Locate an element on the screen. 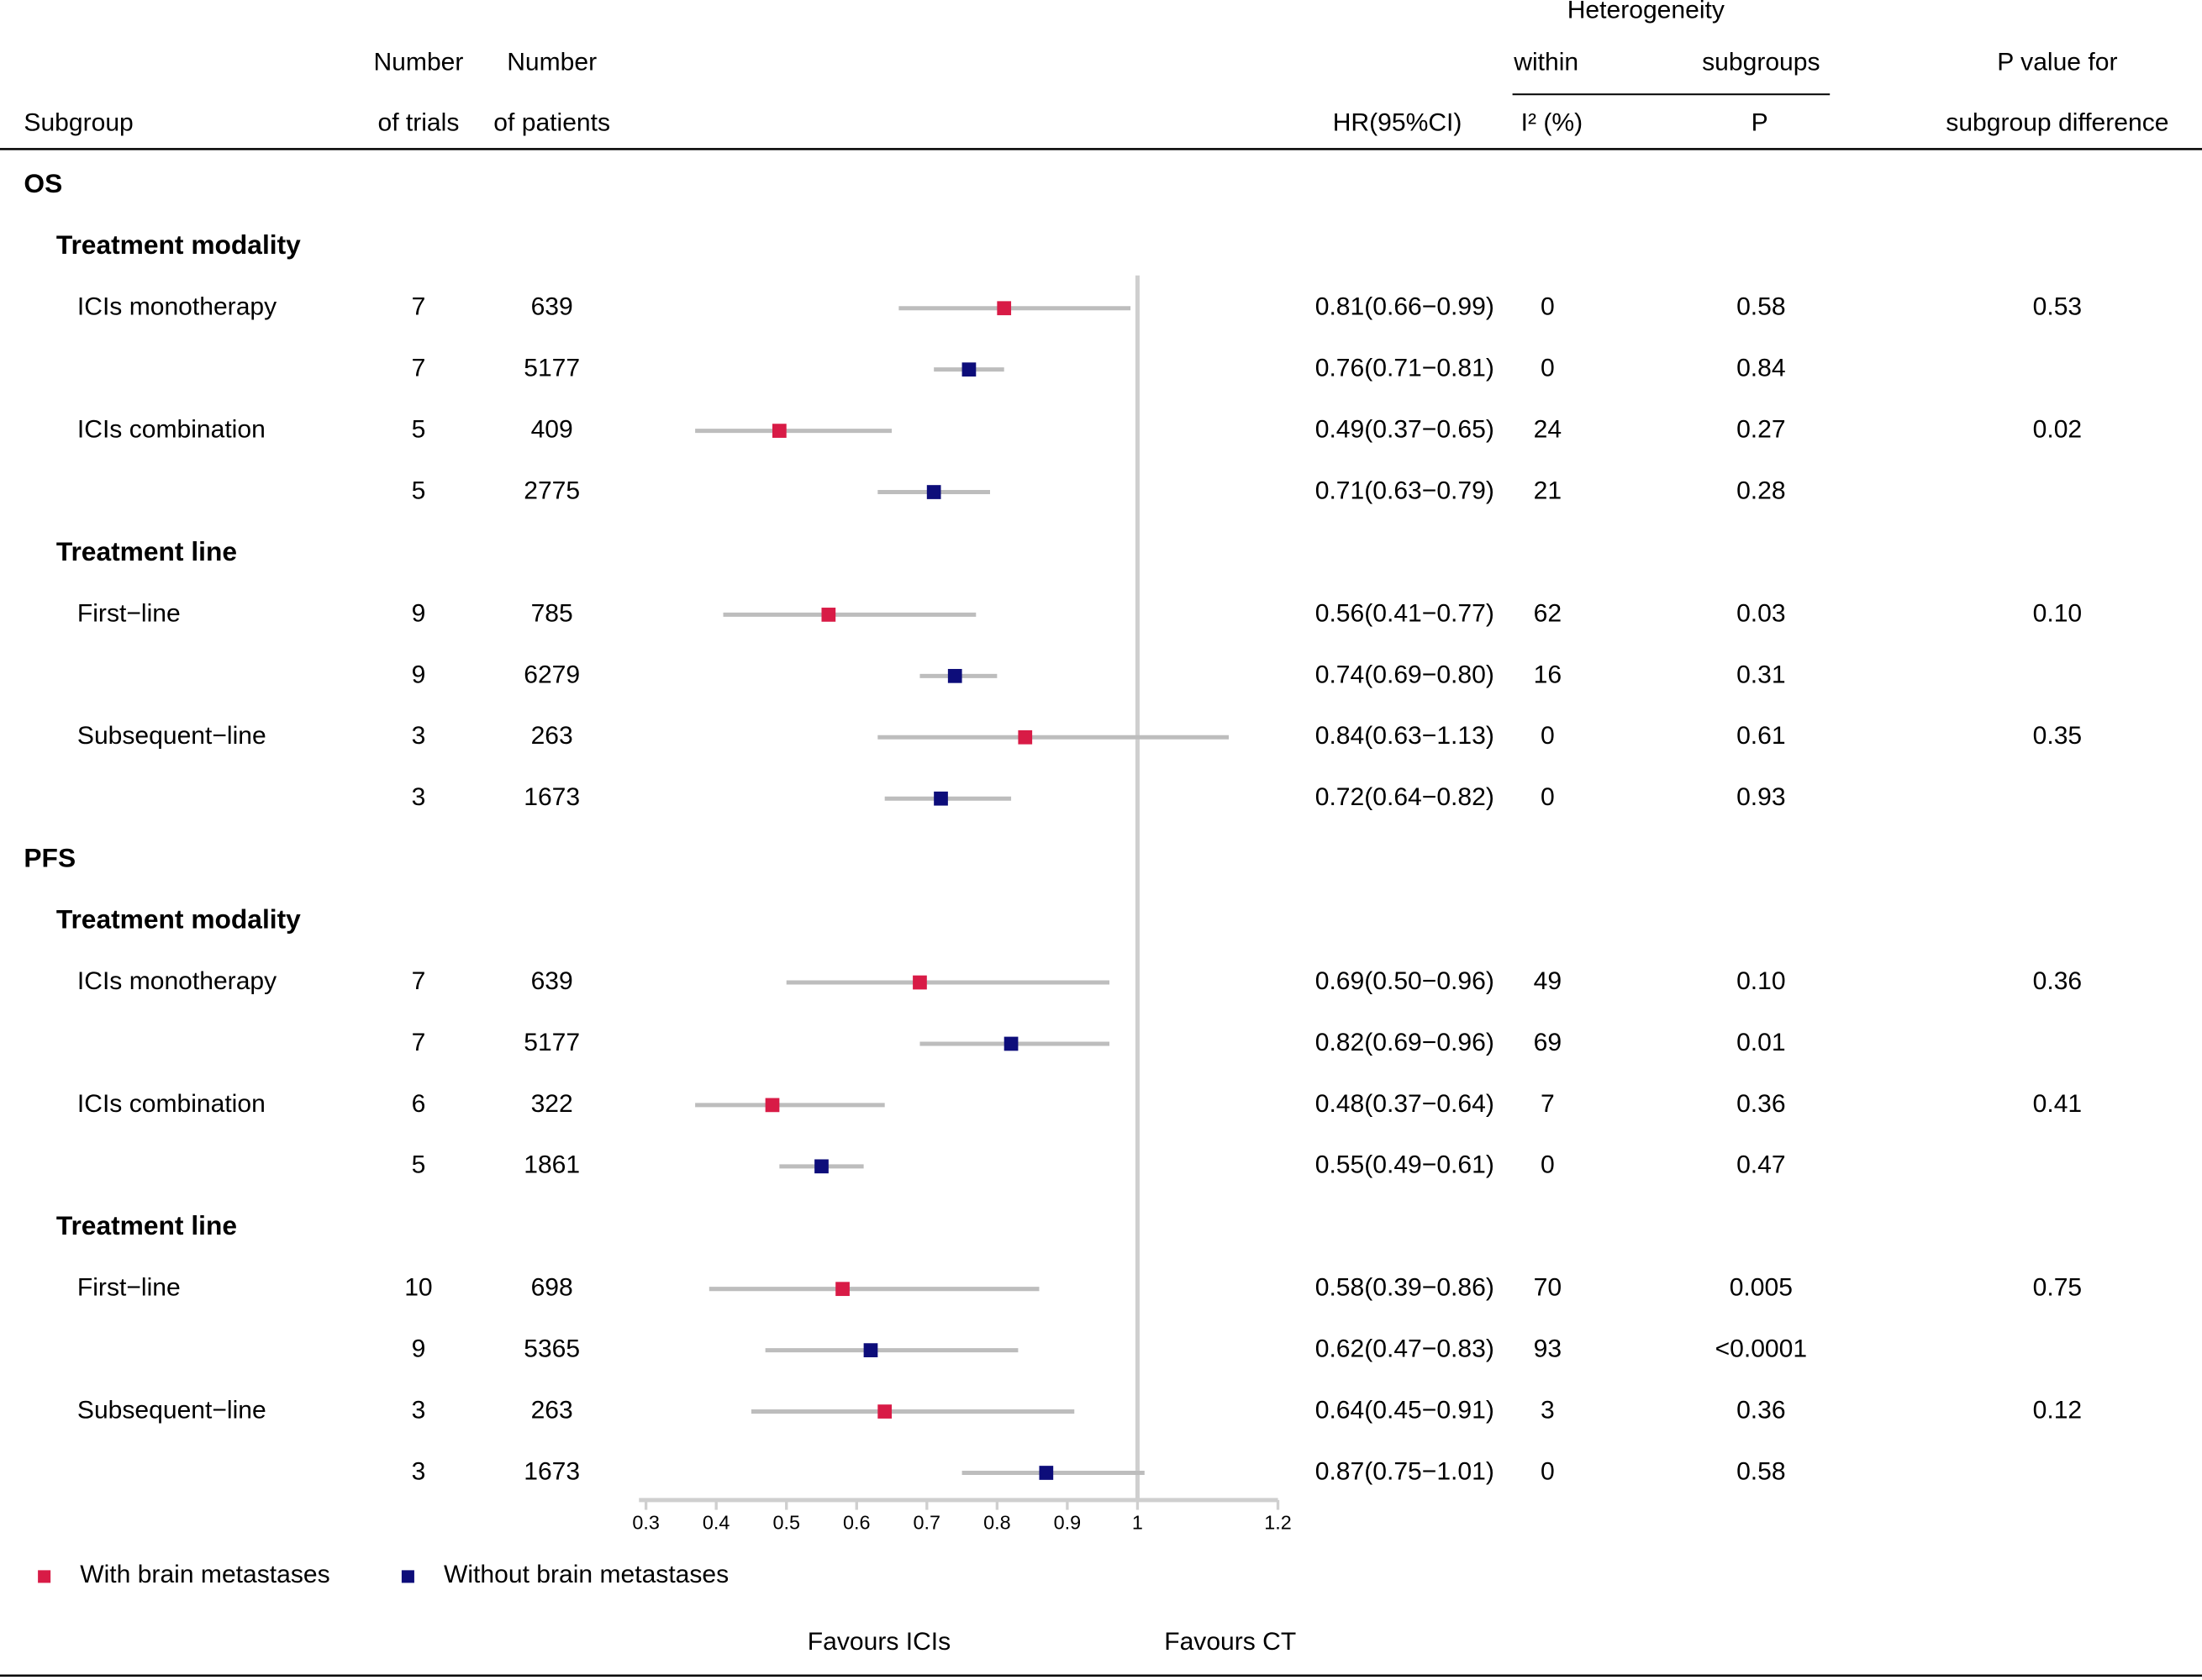 This screenshot has height=1680, width=2202. i2: 7 is located at coordinates (1548, 1104).